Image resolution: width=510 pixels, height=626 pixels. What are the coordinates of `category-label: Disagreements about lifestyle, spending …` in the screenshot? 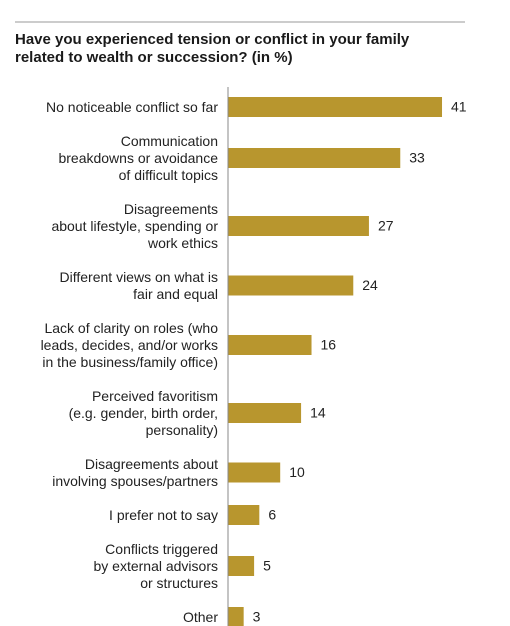 It's located at (134, 225).